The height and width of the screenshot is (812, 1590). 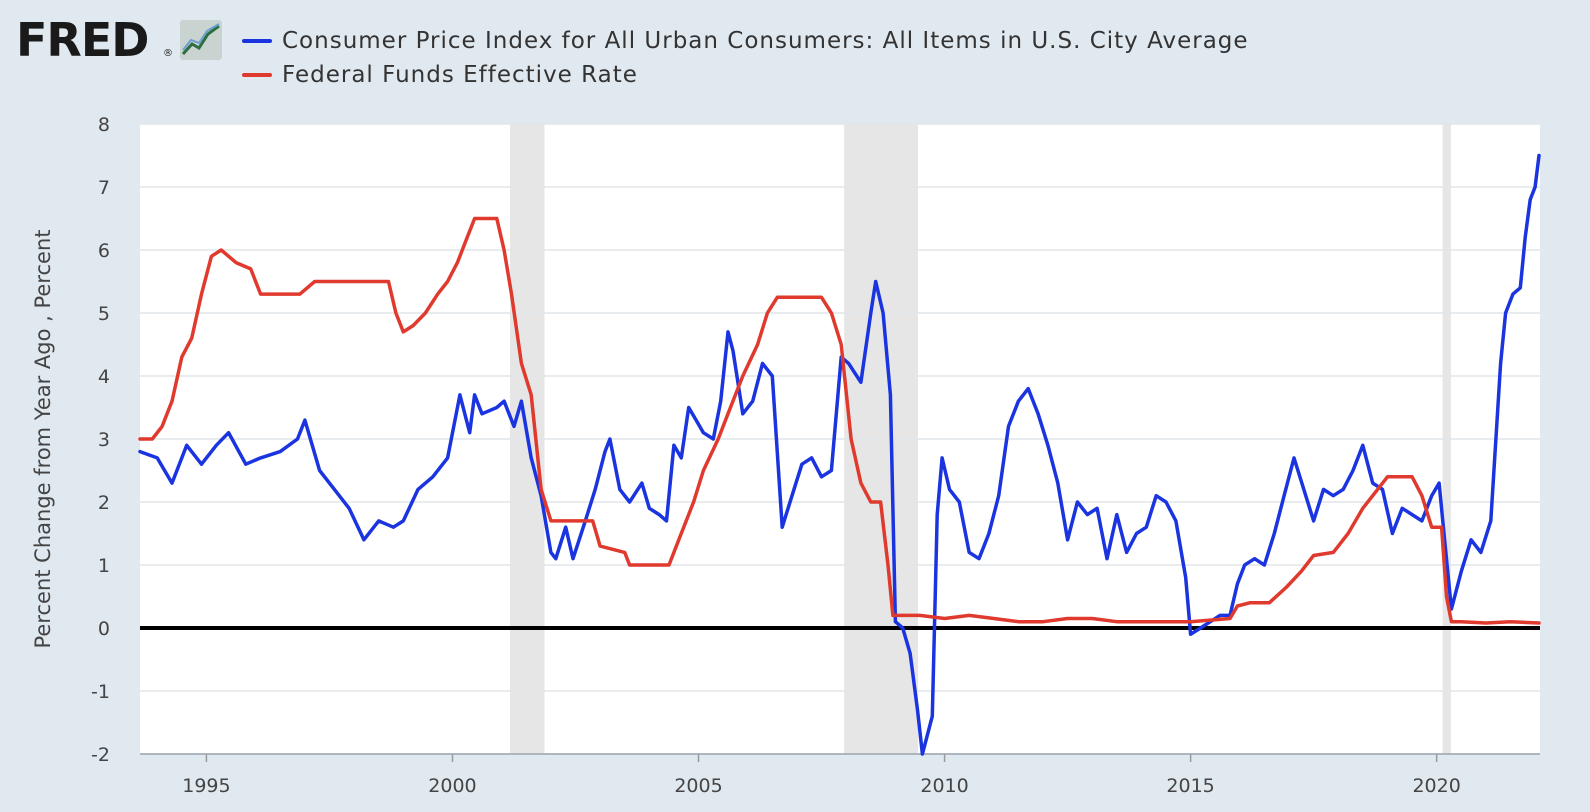 What do you see at coordinates (944, 786) in the screenshot?
I see `x-tick-label: 2010` at bounding box center [944, 786].